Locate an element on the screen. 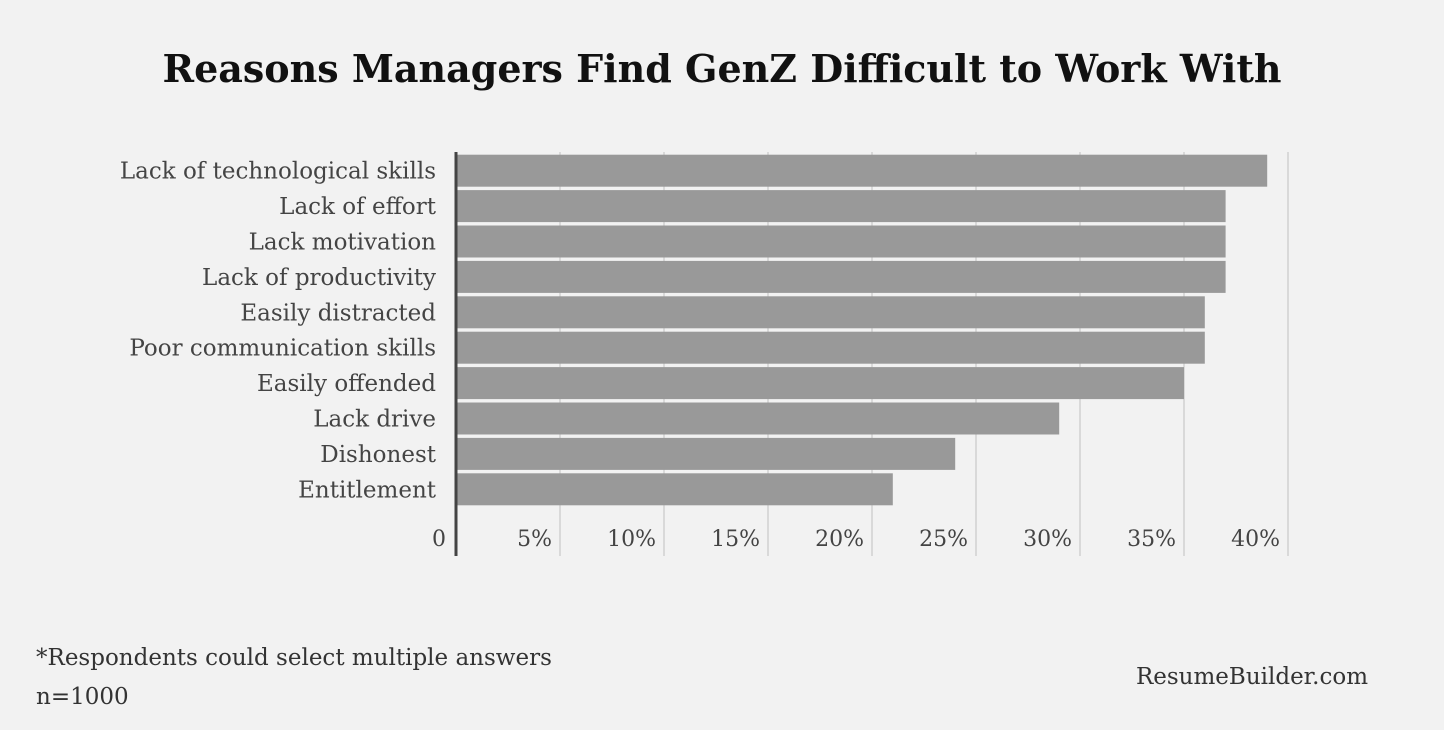  sample-size: n=1000 is located at coordinates (82, 697).